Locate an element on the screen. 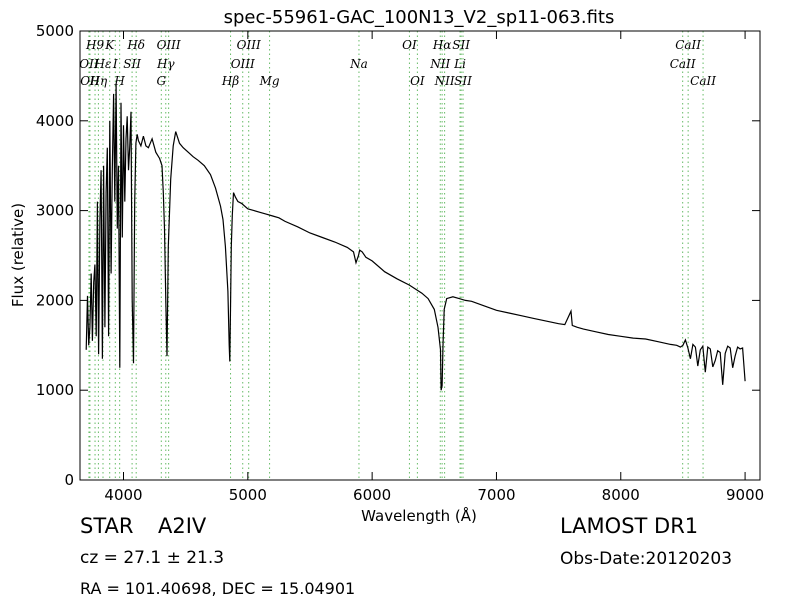  y-axis-label: Flux (relative) is located at coordinates (18, 255).